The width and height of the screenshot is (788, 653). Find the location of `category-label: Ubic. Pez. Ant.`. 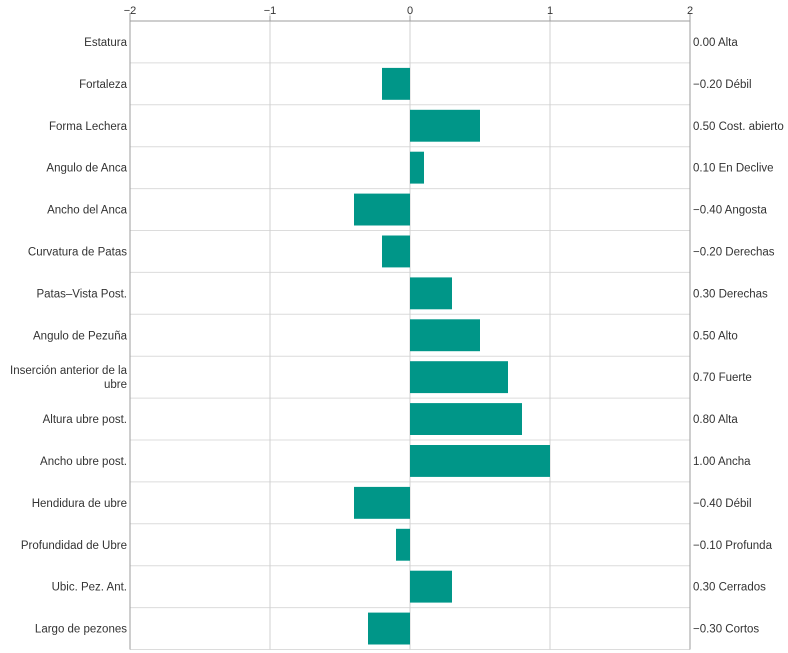

category-label: Ubic. Pez. Ant. is located at coordinates (89, 588).